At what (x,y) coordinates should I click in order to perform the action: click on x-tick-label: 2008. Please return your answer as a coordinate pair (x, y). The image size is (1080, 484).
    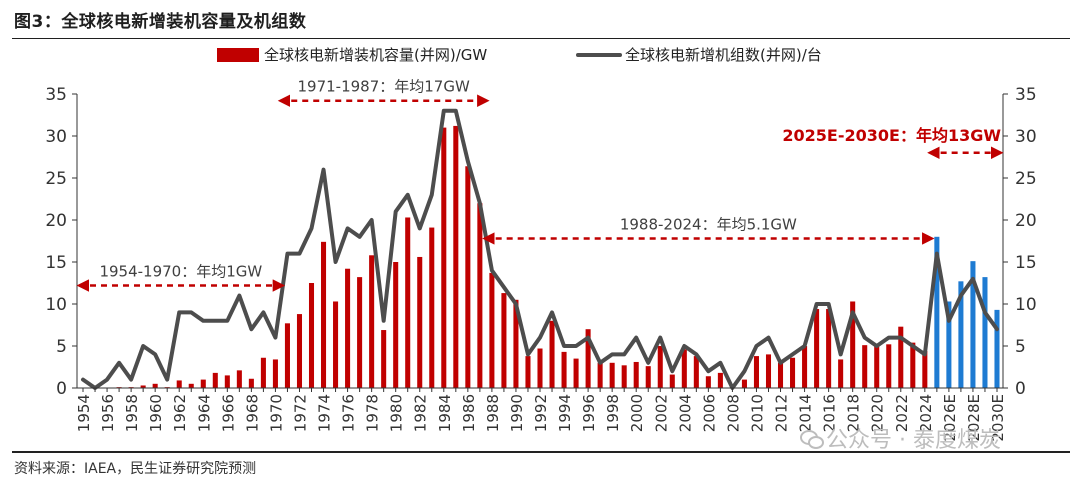
    Looking at the image, I should click on (733, 413).